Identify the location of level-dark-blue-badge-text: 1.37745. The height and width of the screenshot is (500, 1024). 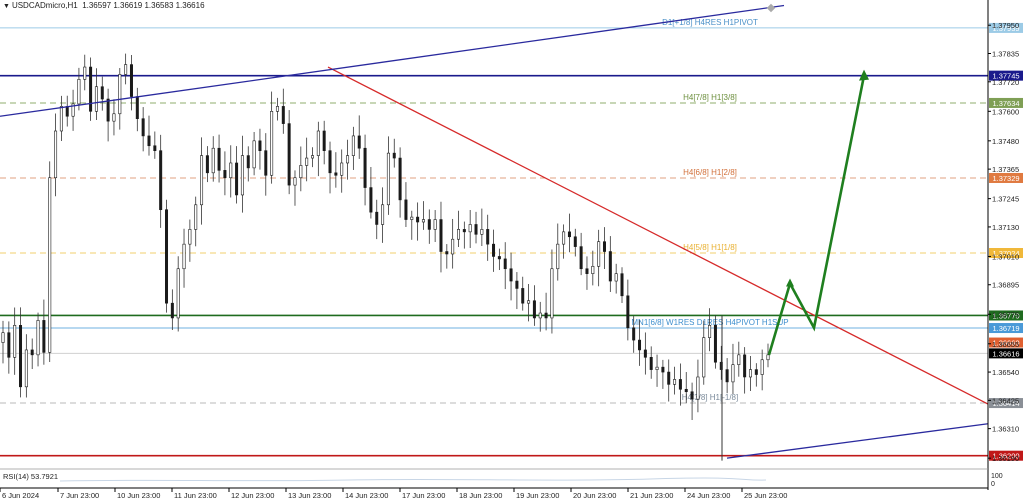
(1005, 76).